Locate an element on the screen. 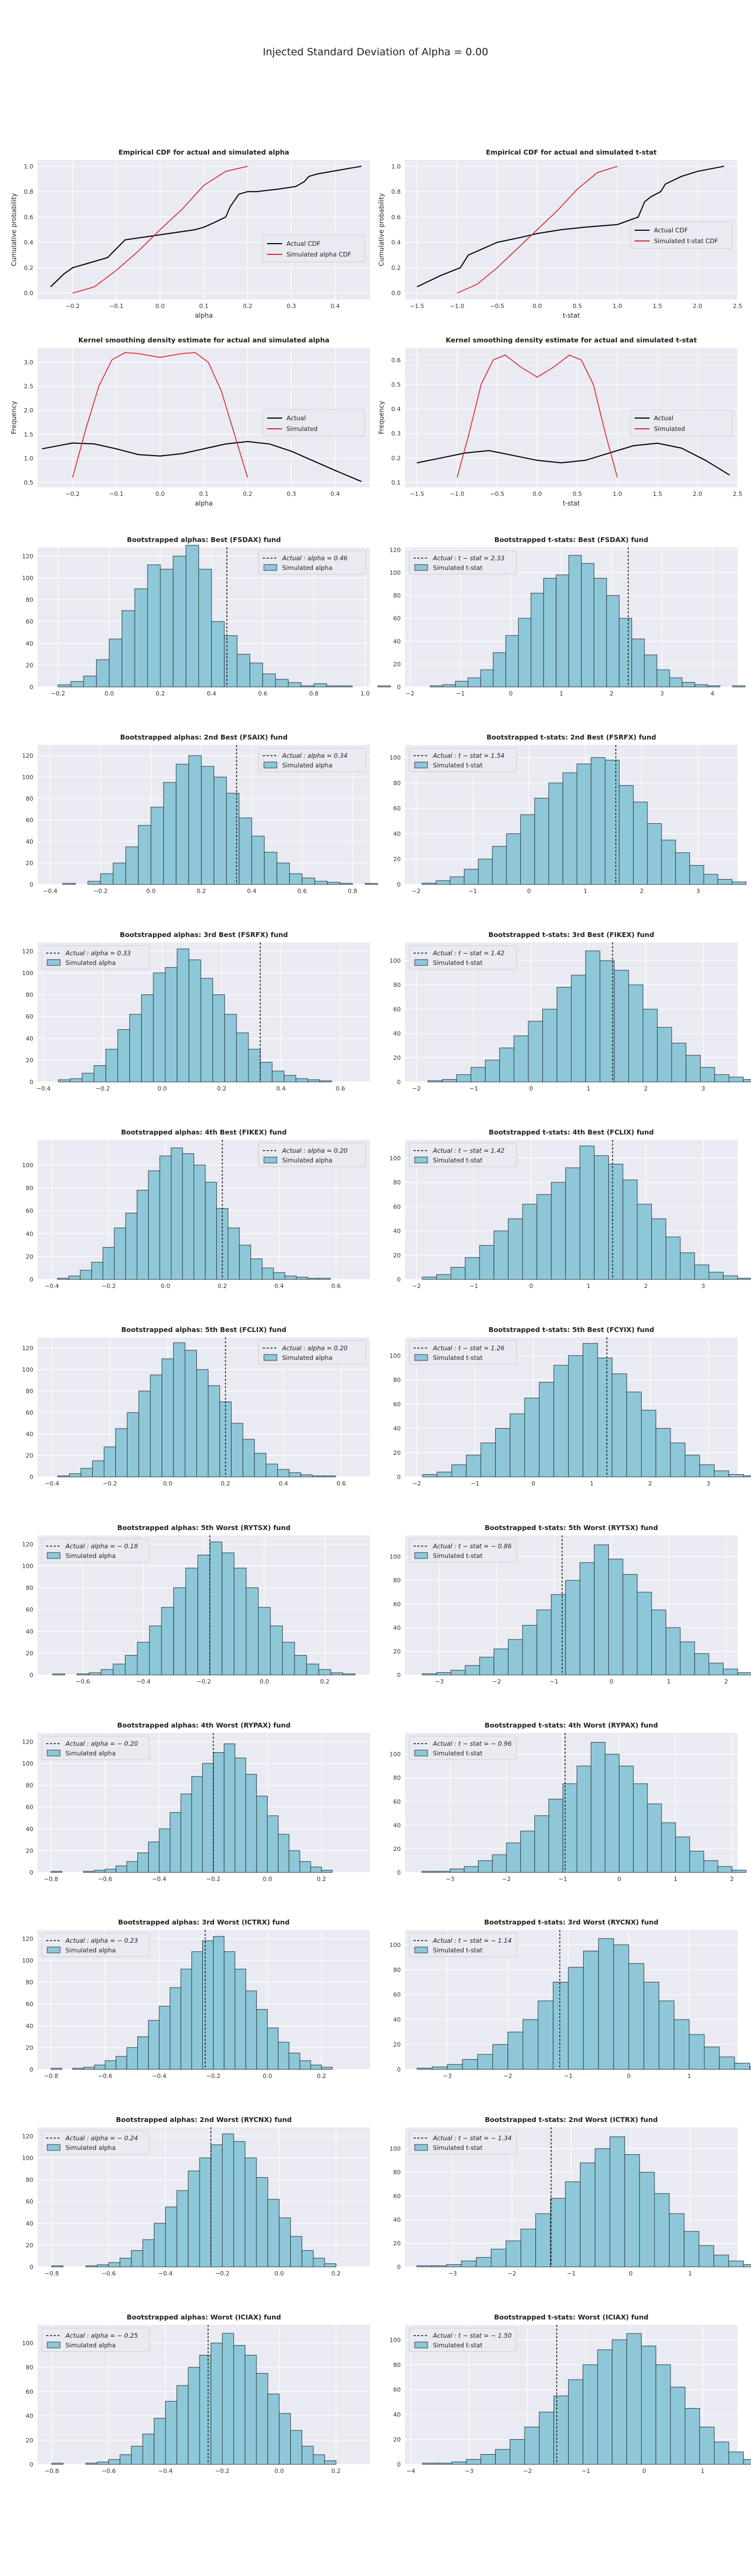  x-tick-label: 1.0 is located at coordinates (365, 693).